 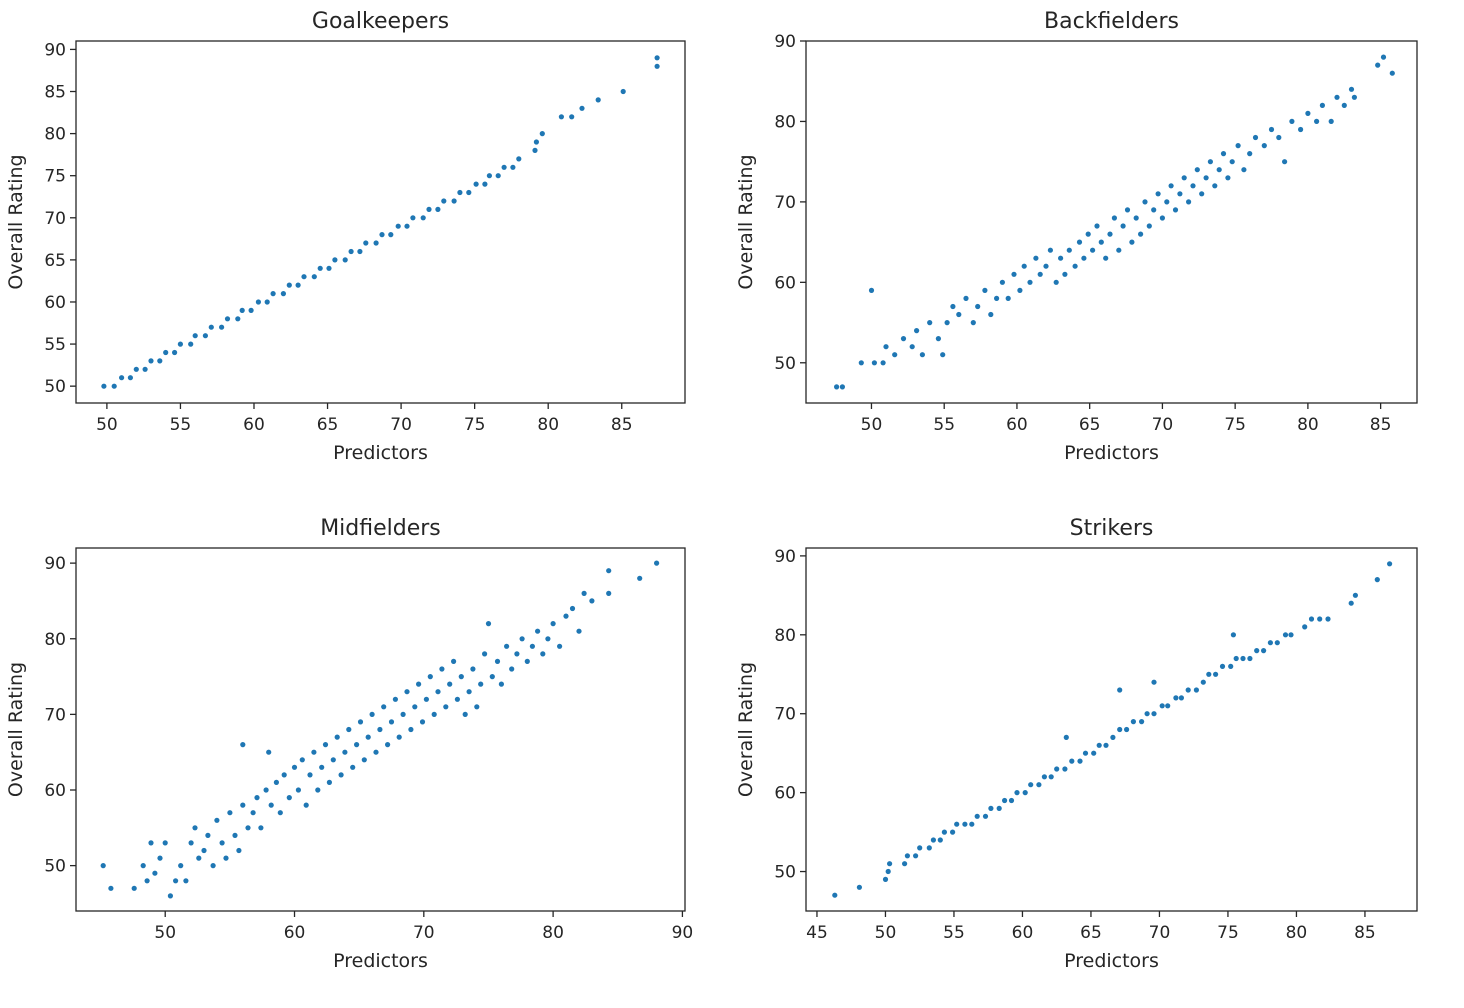 I want to click on x-tick-label: 55, so click(x=181, y=425).